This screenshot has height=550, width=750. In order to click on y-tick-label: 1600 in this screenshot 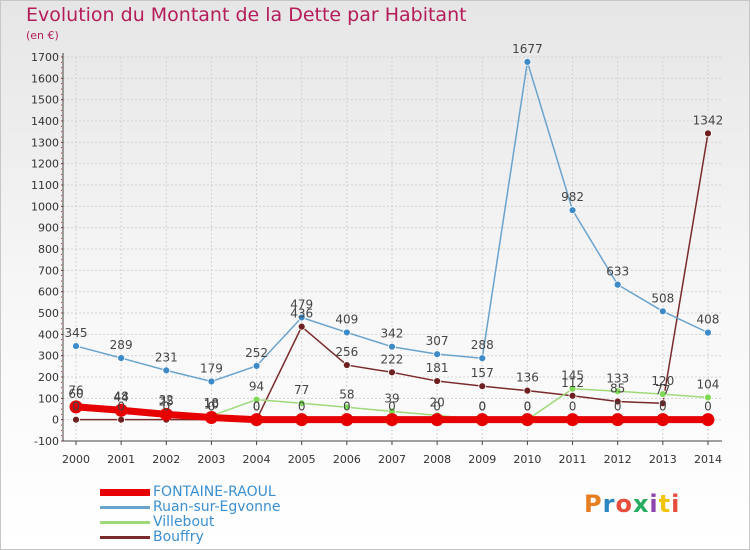, I will do `click(45, 78)`.